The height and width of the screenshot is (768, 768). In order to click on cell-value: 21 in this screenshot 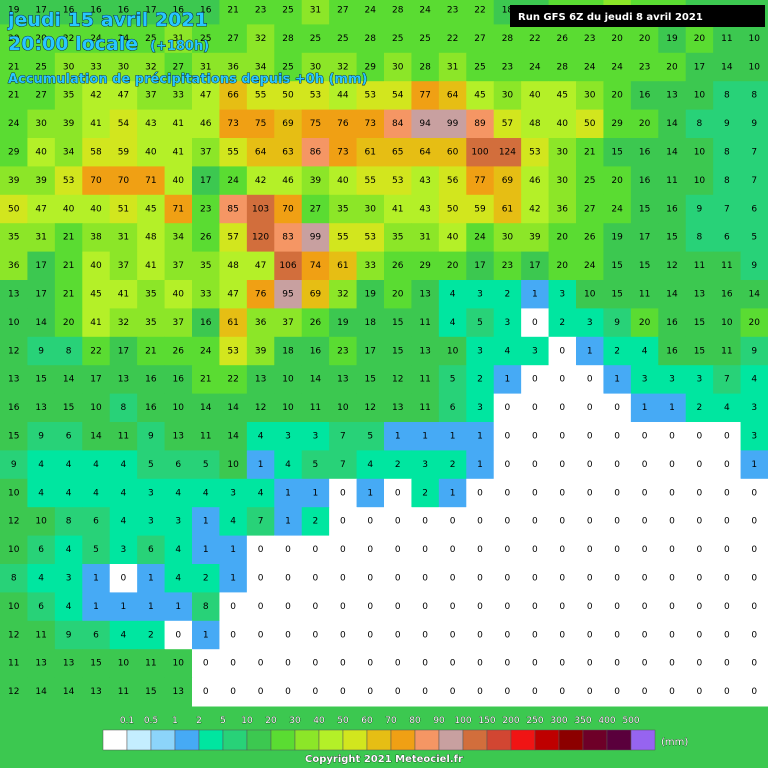, I will do `click(68, 238)`.